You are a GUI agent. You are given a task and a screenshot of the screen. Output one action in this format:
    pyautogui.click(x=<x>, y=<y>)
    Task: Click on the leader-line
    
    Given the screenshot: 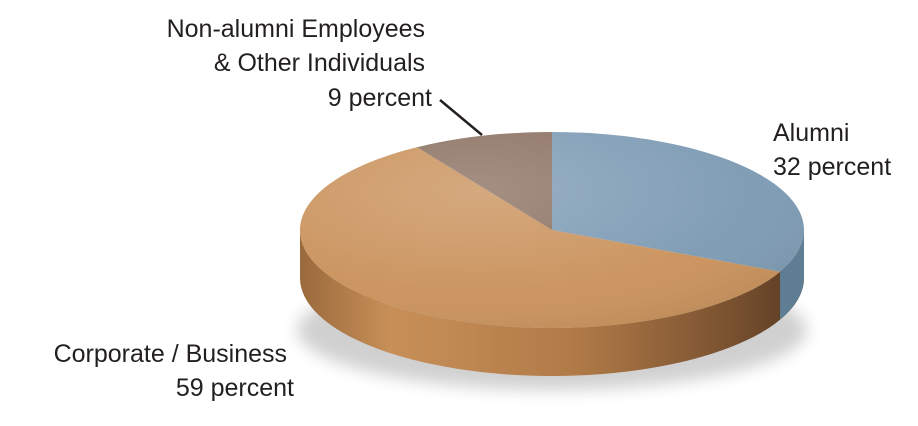 What is the action you would take?
    pyautogui.click(x=461, y=117)
    